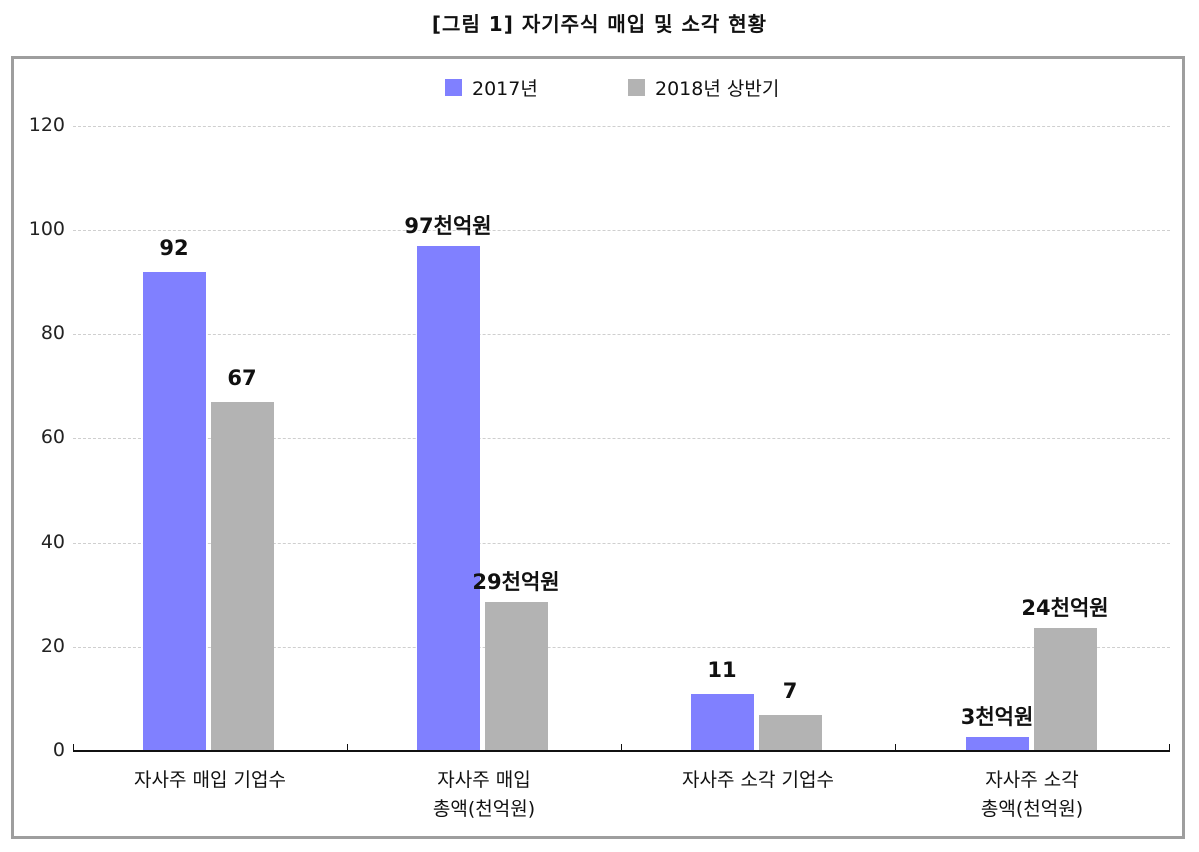 The width and height of the screenshot is (1199, 852). Describe the element at coordinates (484, 795) in the screenshot. I see `x-category-label: 자사주 매입 총액(천억원)` at that location.